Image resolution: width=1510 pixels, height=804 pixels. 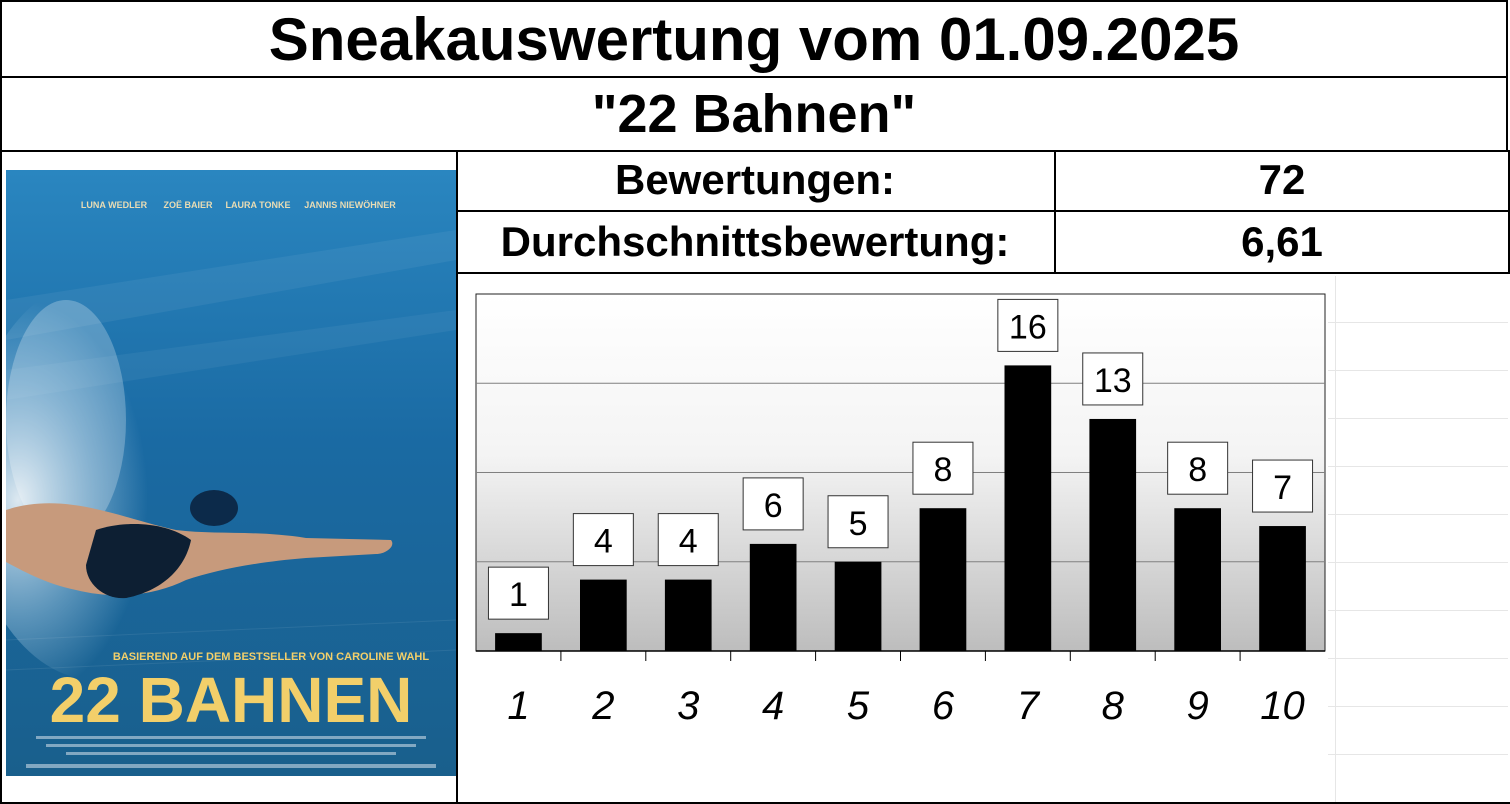 I want to click on x-tick-label: 8, so click(x=1113, y=706).